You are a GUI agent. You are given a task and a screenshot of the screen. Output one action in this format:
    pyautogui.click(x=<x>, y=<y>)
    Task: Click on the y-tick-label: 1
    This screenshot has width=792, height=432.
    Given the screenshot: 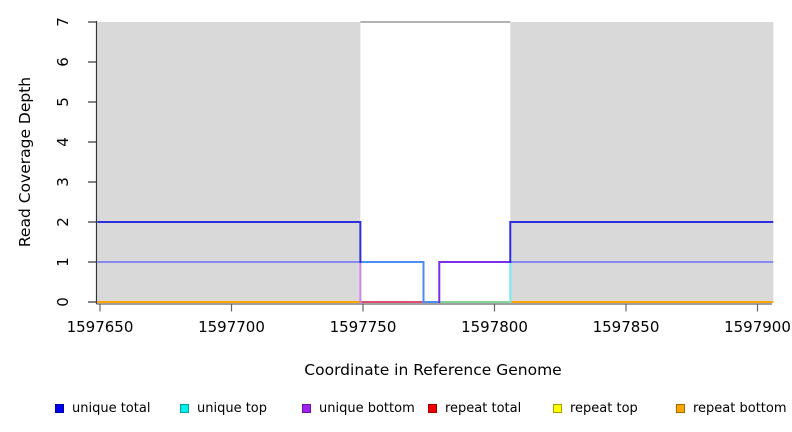 What is the action you would take?
    pyautogui.click(x=63, y=262)
    